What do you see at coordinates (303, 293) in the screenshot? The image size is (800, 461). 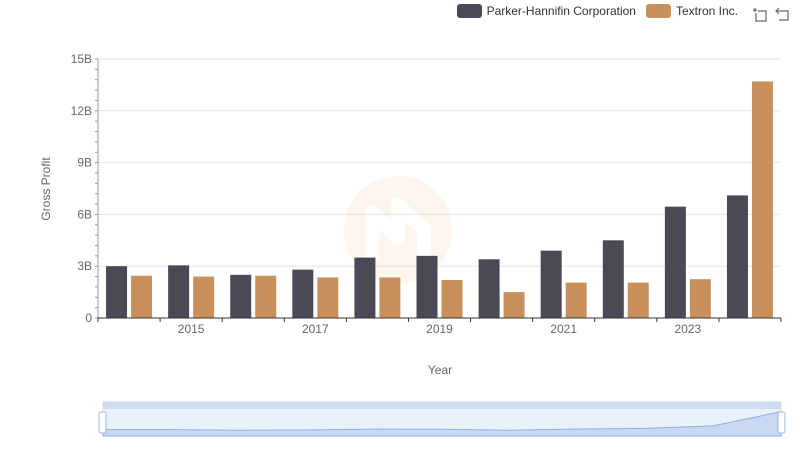 I see `bar-parker-2017` at bounding box center [303, 293].